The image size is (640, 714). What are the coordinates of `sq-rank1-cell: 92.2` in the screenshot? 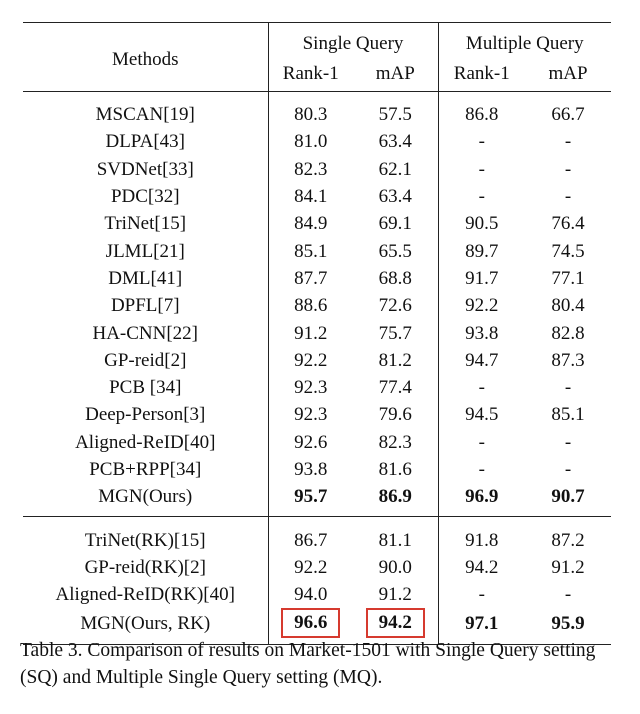 It's located at (310, 360).